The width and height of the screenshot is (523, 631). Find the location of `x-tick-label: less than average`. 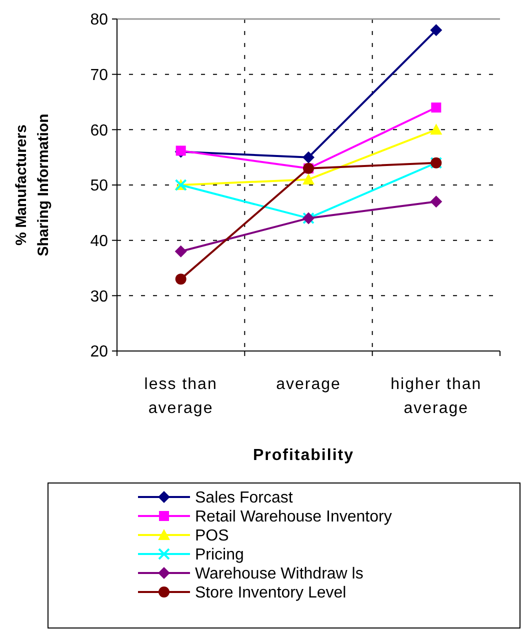

x-tick-label: less than average is located at coordinates (181, 396).